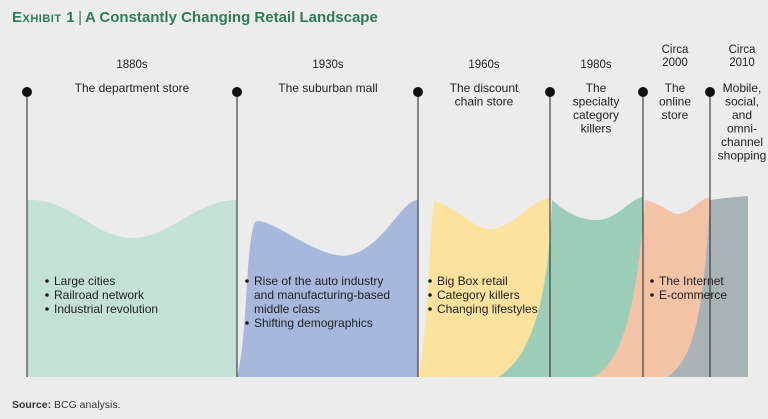 Image resolution: width=768 pixels, height=419 pixels. What do you see at coordinates (570, 287) in the screenshot?
I see `era-wave-specialty-killers` at bounding box center [570, 287].